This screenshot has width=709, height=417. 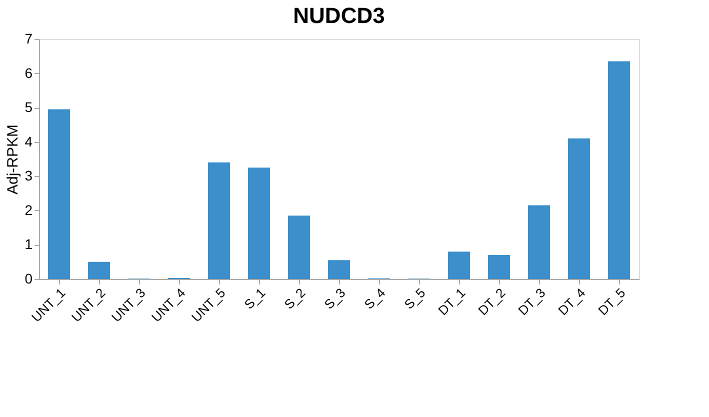 I want to click on y-tick-label: 6, so click(x=28, y=72).